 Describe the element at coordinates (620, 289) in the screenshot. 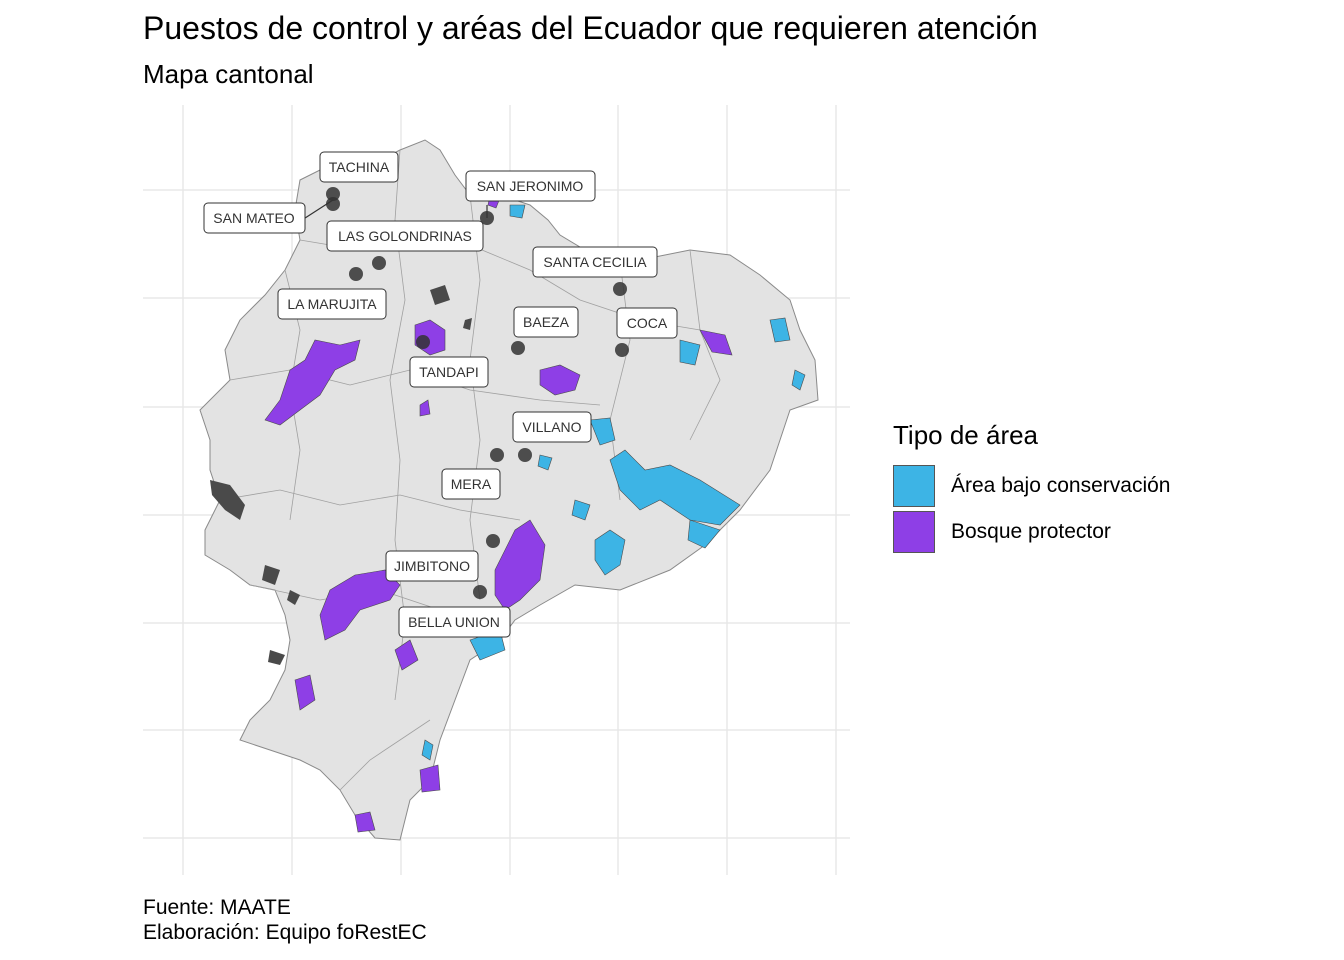

I see `checkpoint-santa-cecilia-point` at that location.